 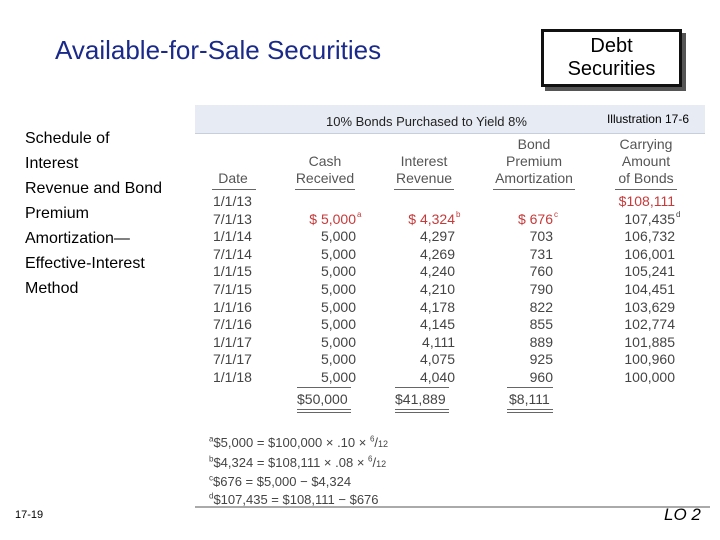 I want to click on cell-interest: 4,040, so click(x=437, y=377).